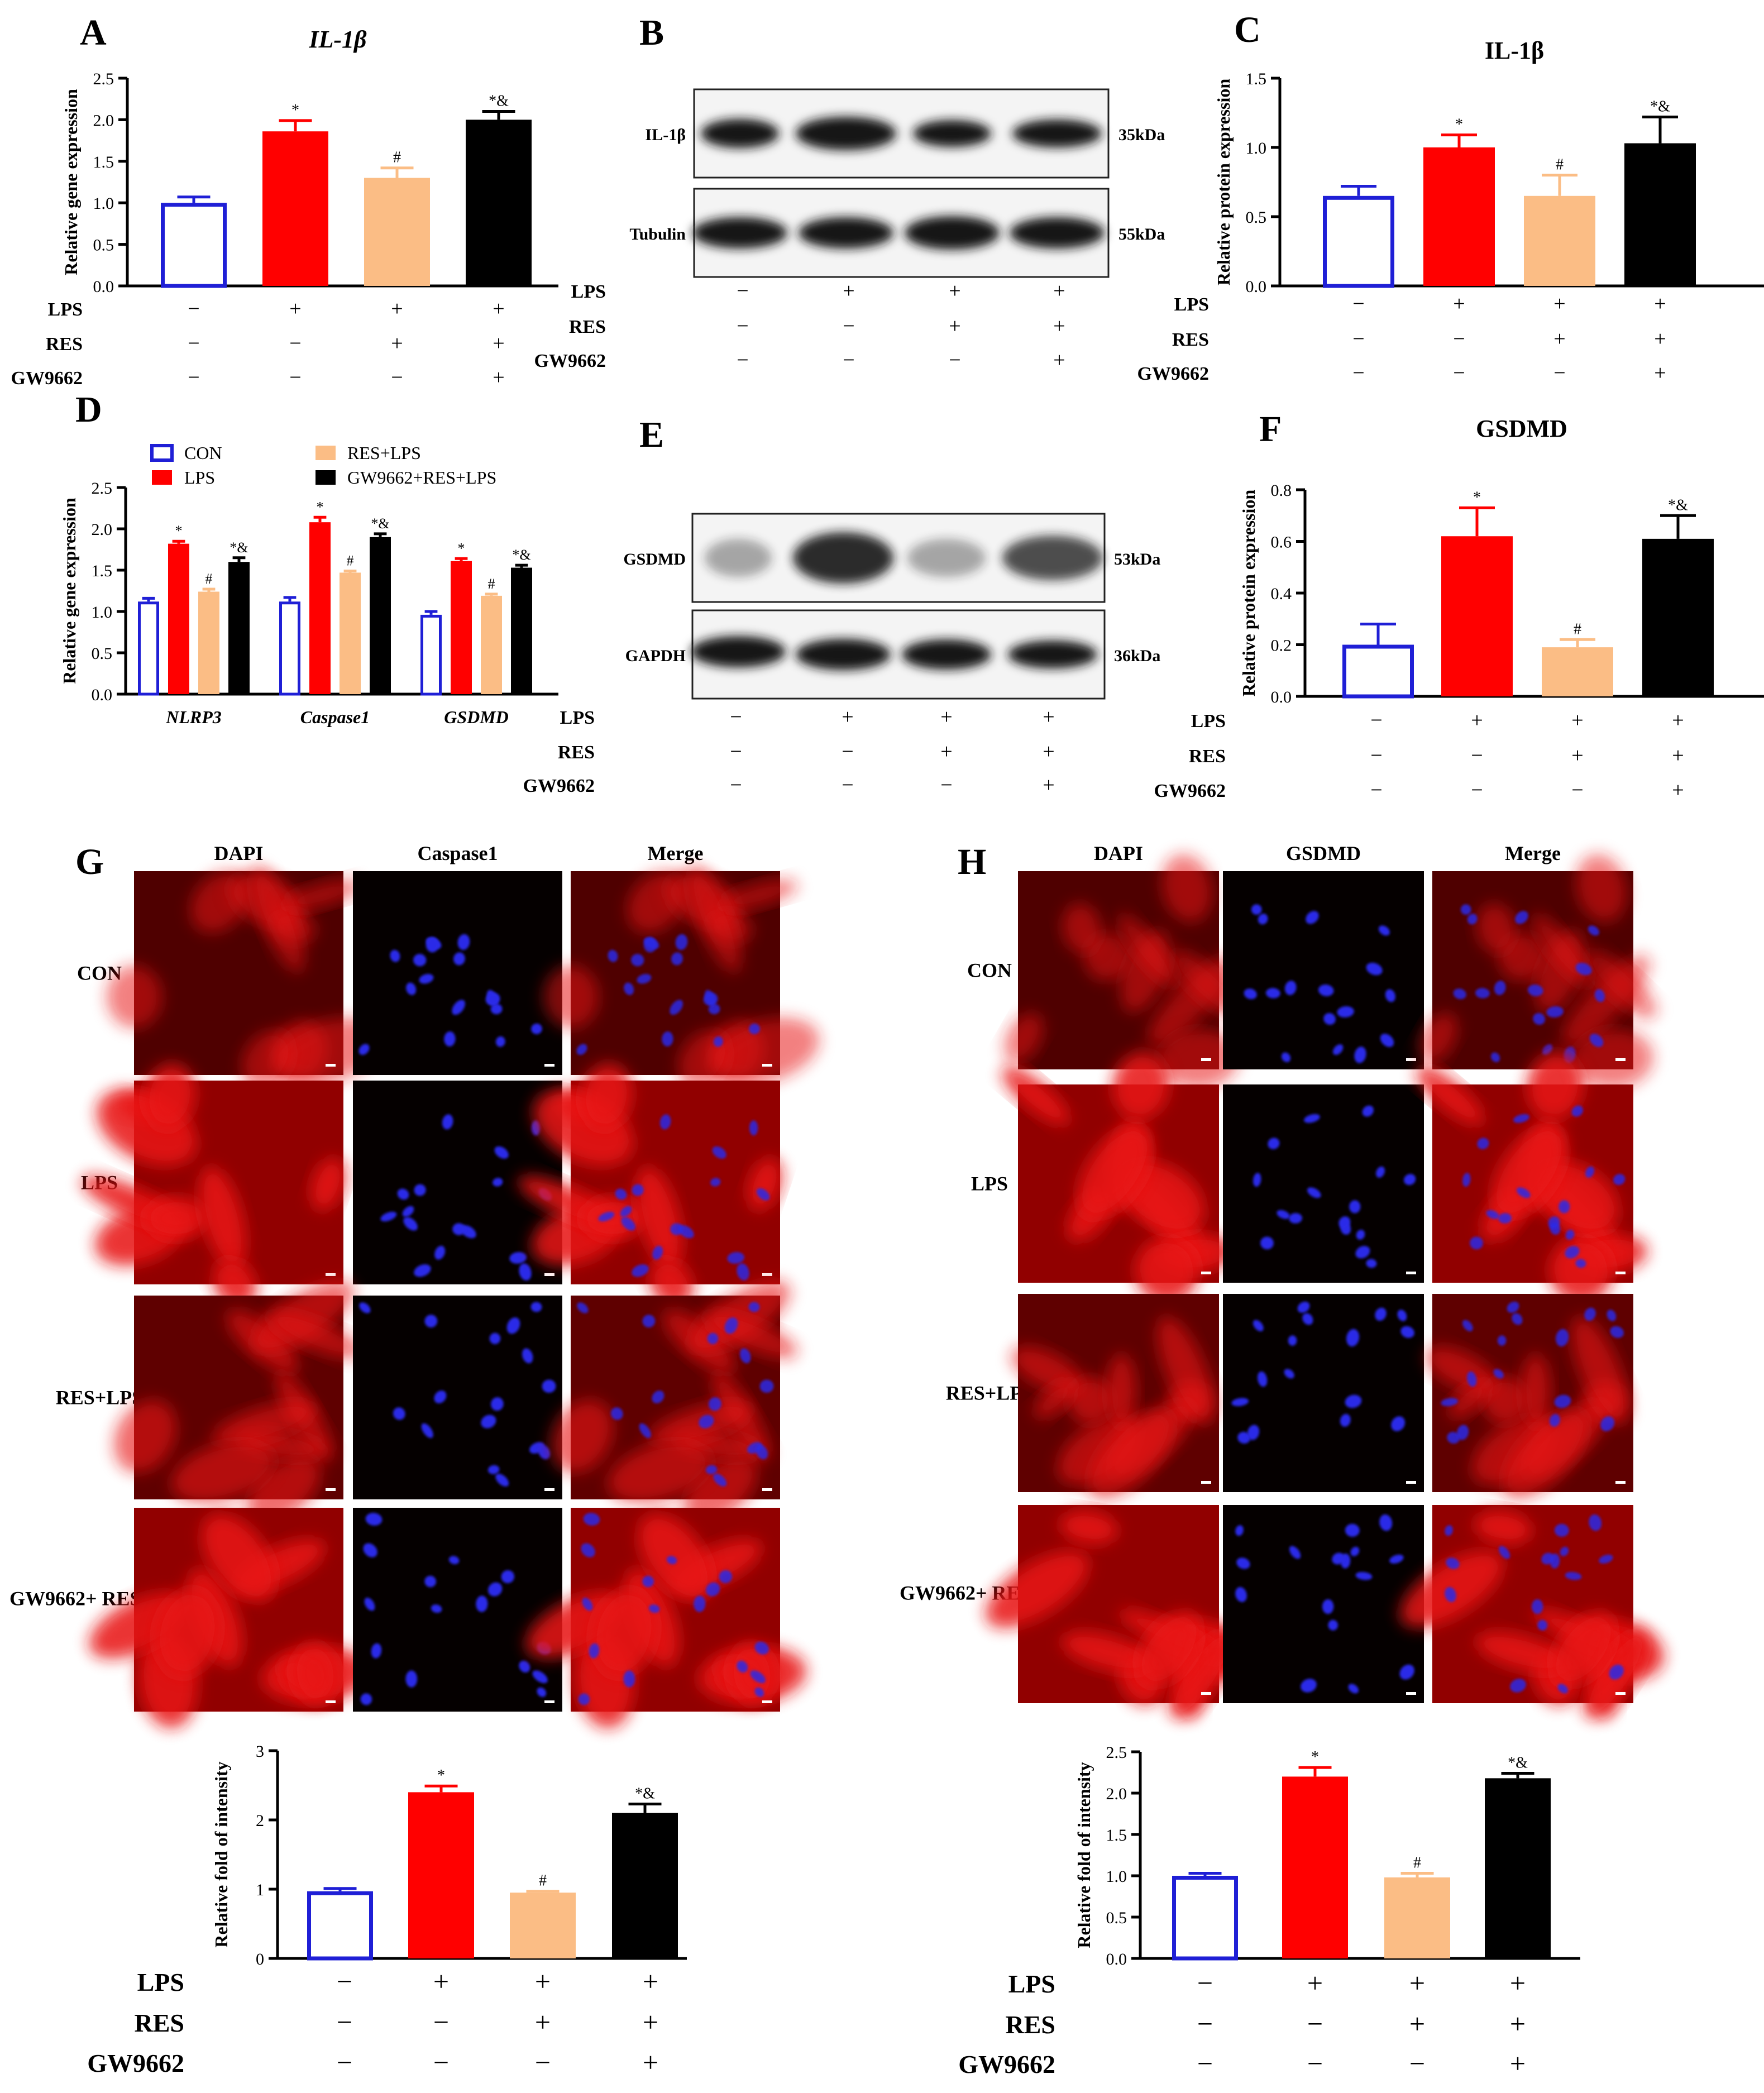 This screenshot has height=2093, width=1764. I want to click on chart-f-res-lps-error-bar, so click(1577, 643).